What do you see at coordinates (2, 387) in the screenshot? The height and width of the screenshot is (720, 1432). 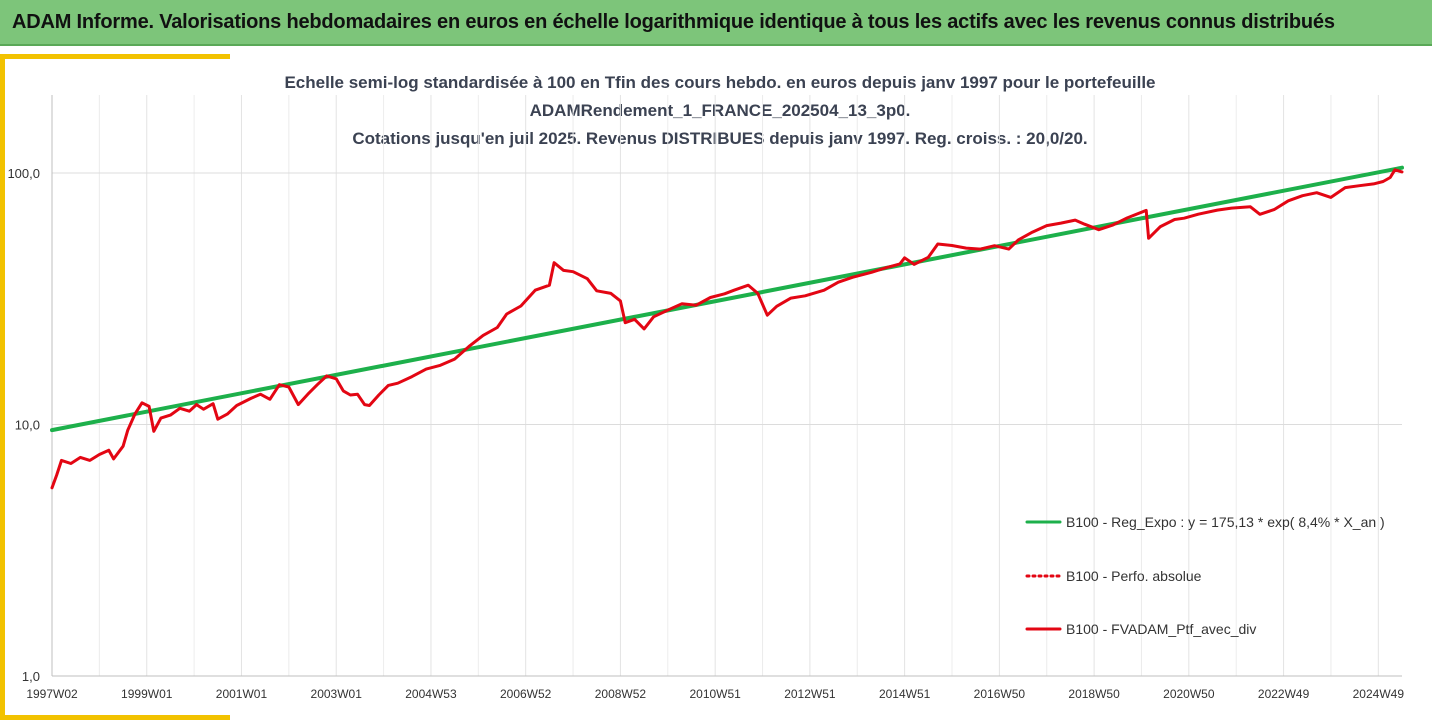 I see `accent-bar-left` at bounding box center [2, 387].